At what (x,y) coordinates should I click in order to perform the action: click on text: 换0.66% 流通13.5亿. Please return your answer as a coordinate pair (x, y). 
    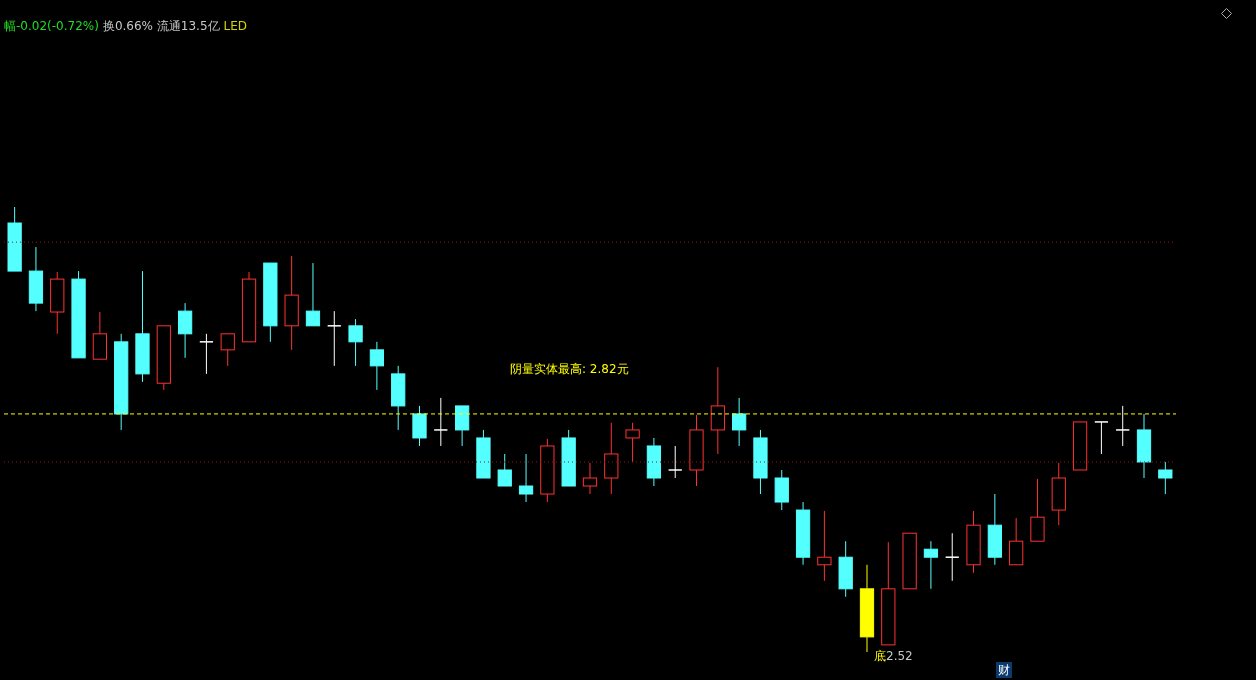
    Looking at the image, I should click on (161, 26).